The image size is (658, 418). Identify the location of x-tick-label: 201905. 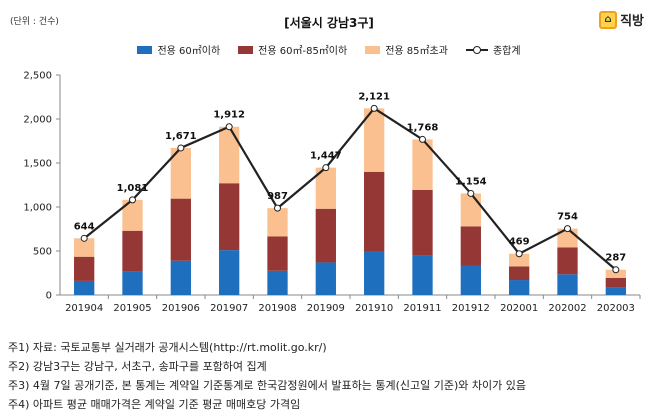
(132, 308).